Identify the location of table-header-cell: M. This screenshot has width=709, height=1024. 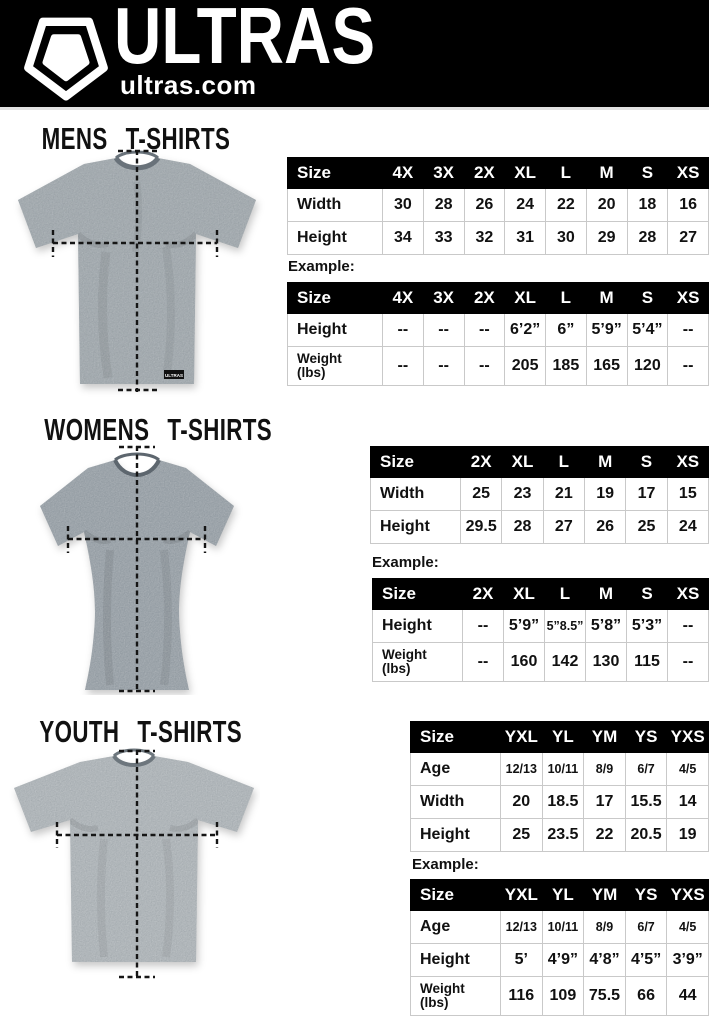
(606, 594).